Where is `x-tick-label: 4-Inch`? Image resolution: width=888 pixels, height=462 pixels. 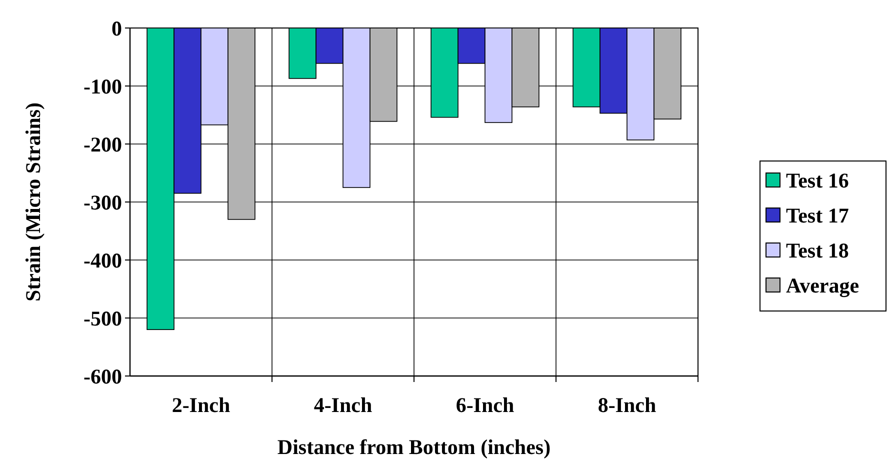 x-tick-label: 4-Inch is located at coordinates (343, 405).